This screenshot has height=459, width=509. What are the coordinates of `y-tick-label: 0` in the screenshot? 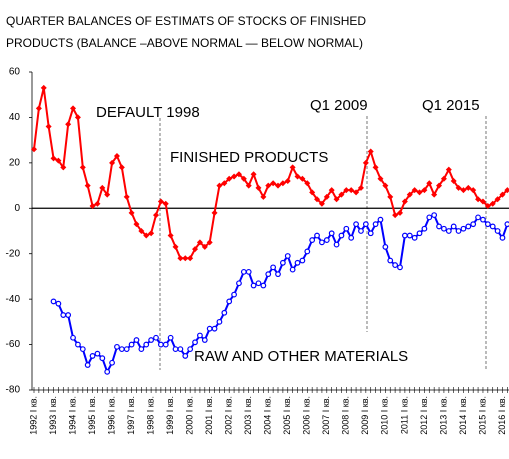 It's located at (17, 208).